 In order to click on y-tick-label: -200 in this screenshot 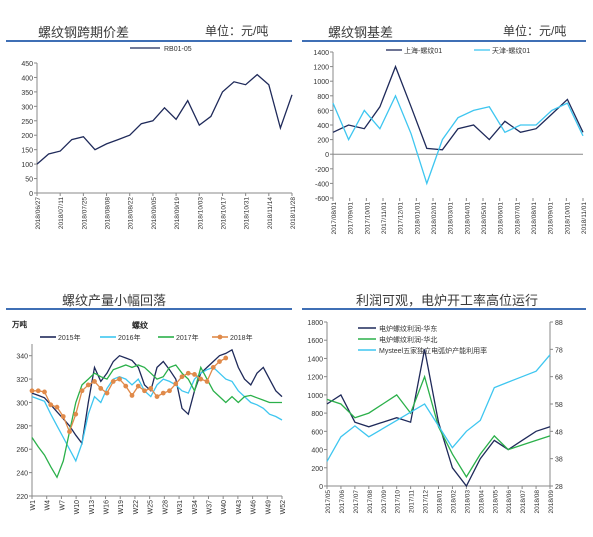, I will do `click(322, 170)`.